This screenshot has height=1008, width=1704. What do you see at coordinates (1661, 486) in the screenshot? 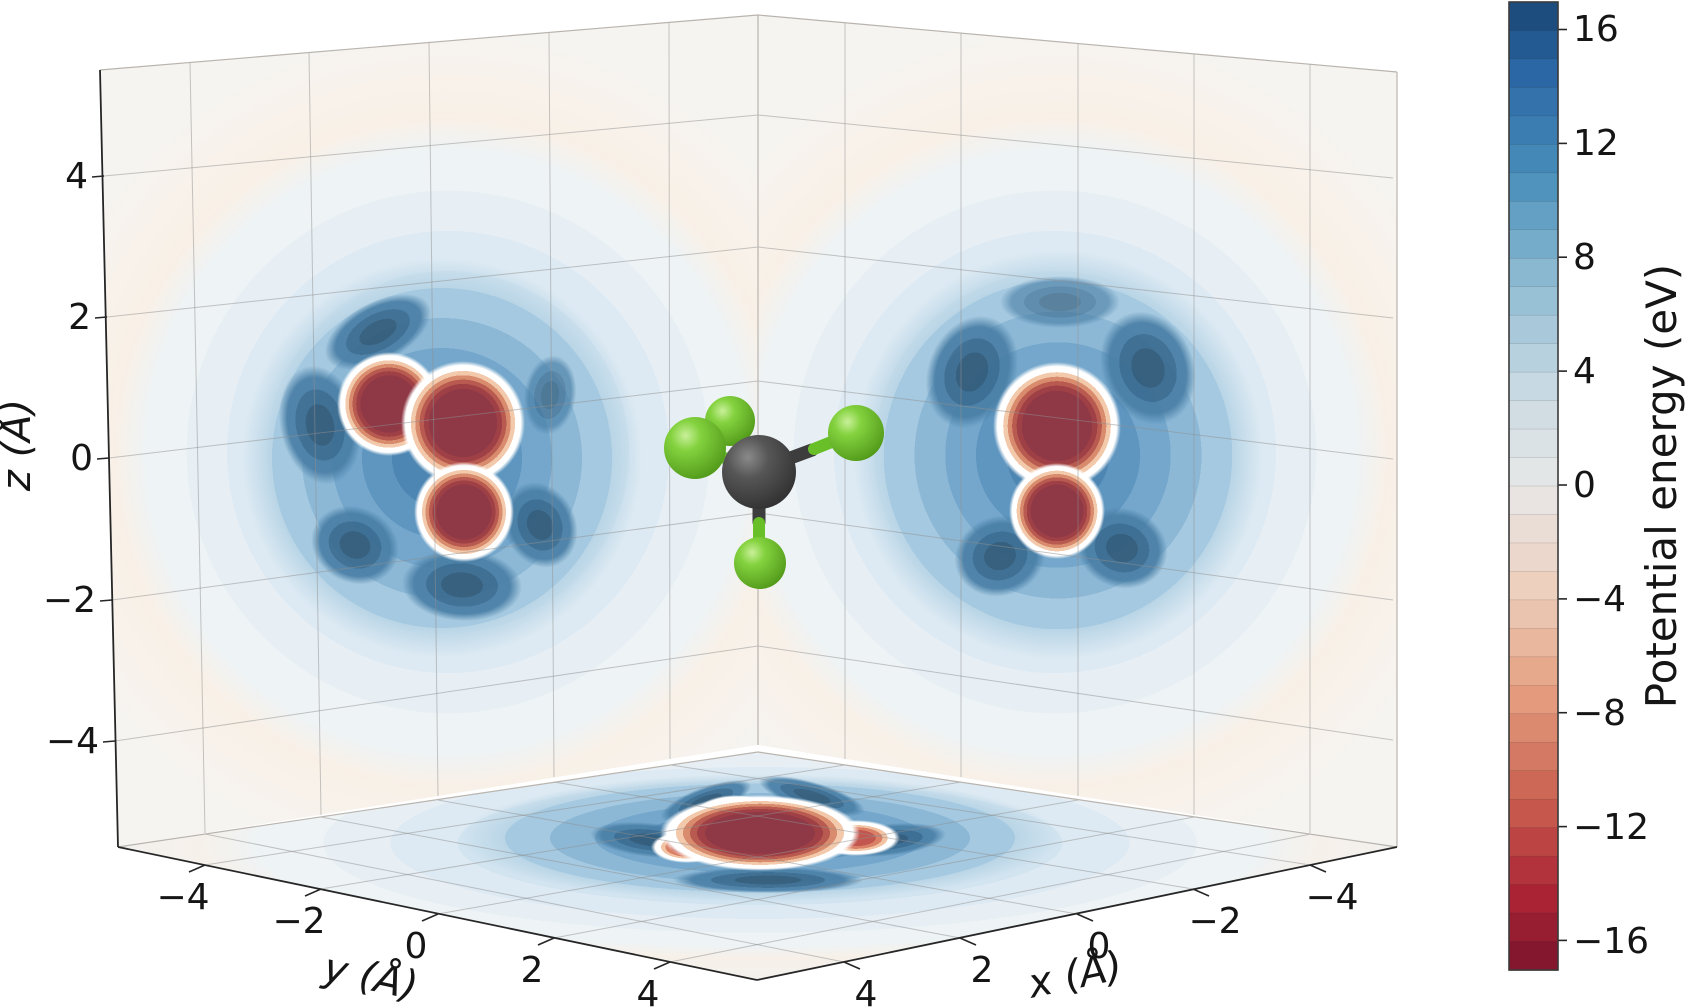
I see `colorbar-title: Potential energy (eV)` at bounding box center [1661, 486].